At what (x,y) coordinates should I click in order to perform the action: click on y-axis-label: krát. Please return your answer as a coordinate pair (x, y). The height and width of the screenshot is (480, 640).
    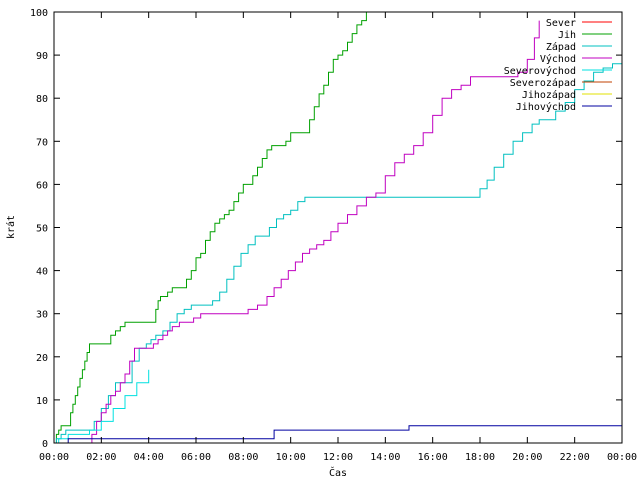
    Looking at the image, I should click on (11, 227).